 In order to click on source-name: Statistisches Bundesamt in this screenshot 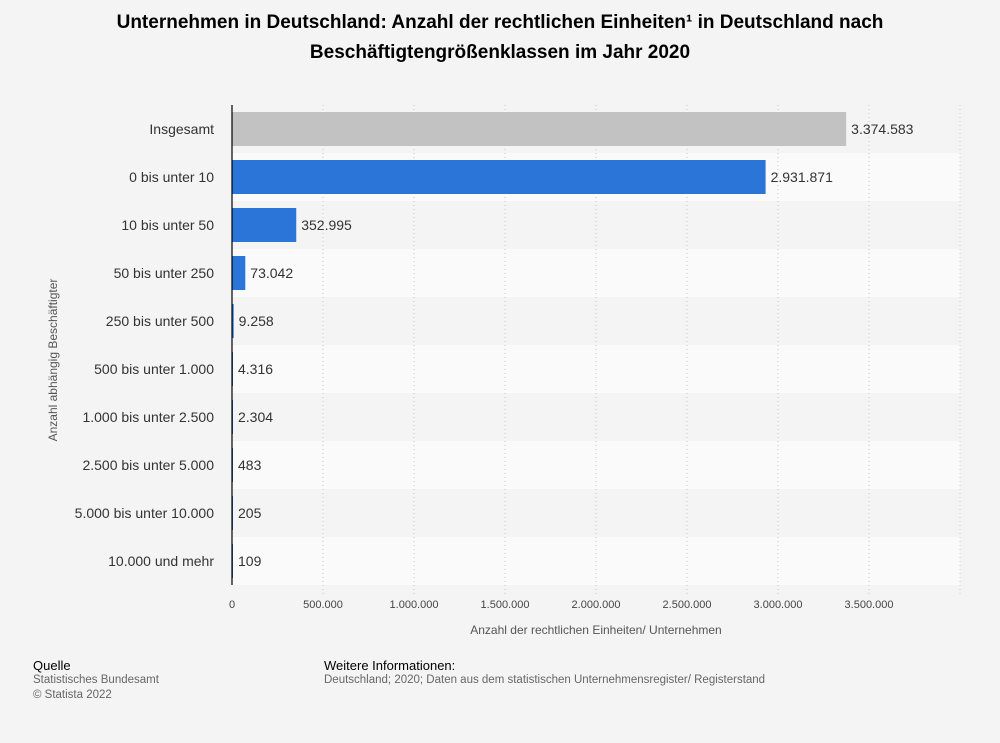, I will do `click(96, 680)`.